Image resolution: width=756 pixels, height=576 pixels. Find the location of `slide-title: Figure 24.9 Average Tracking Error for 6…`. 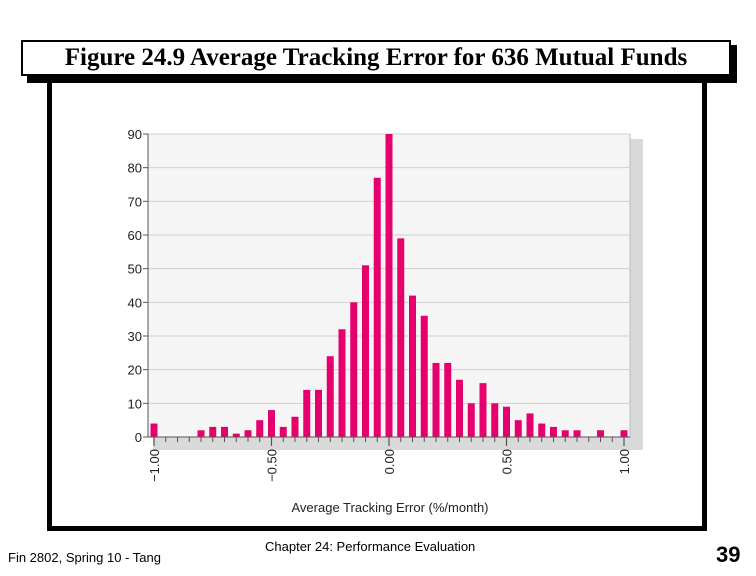

slide-title: Figure 24.9 Average Tracking Error for 6… is located at coordinates (376, 58).